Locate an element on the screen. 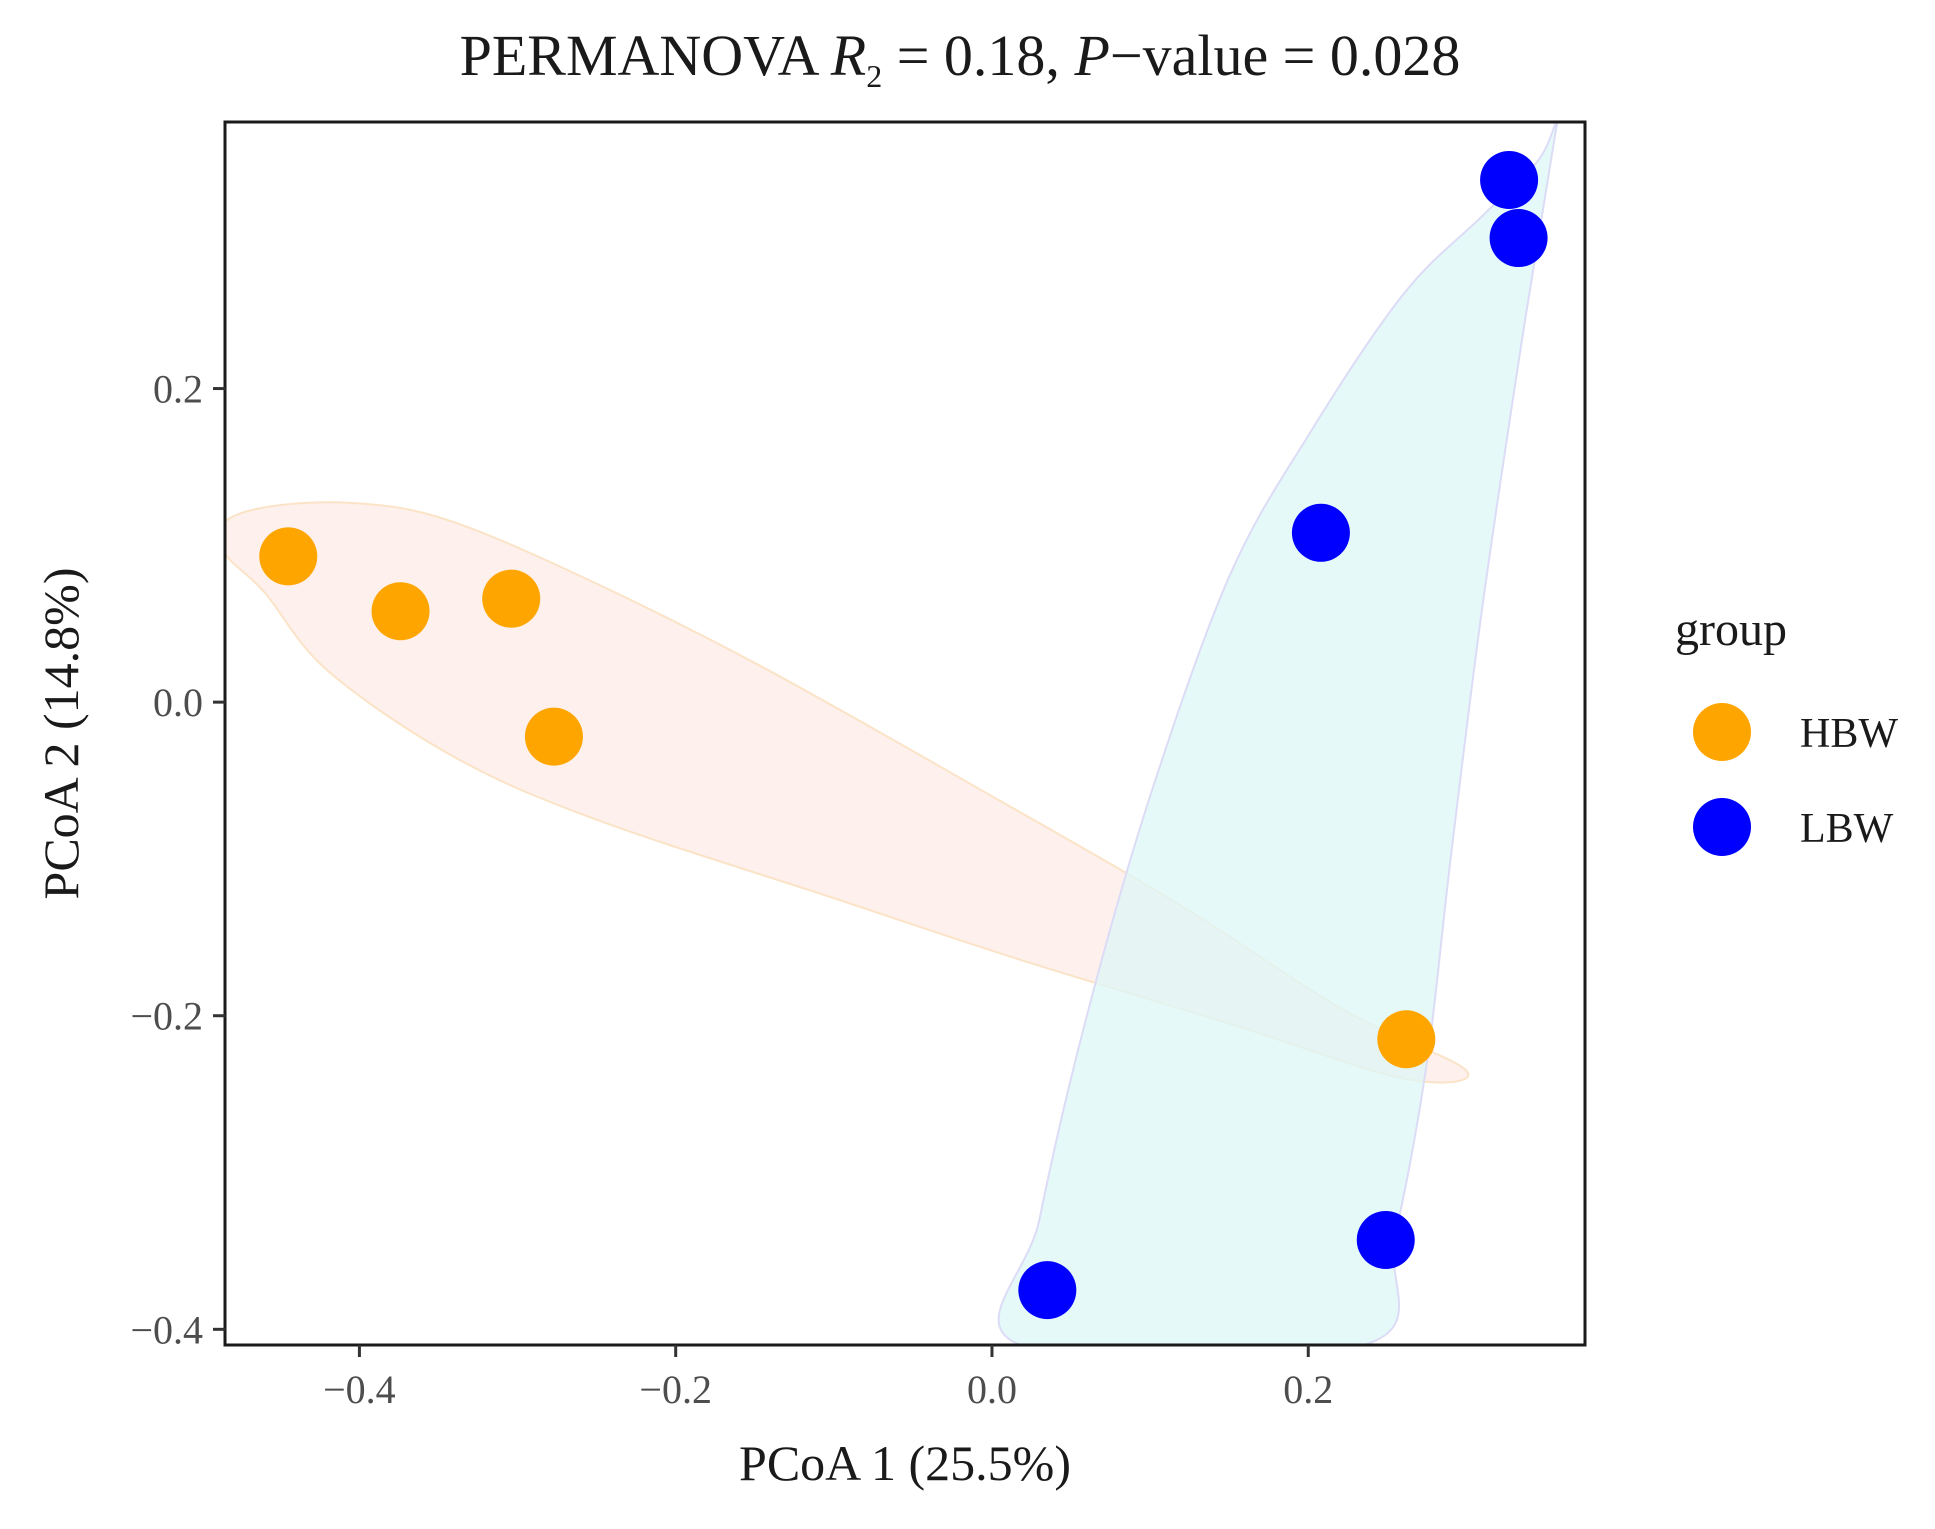  x-axis: −0.4 −0.2 0.0 0.2 is located at coordinates (828, 1378).